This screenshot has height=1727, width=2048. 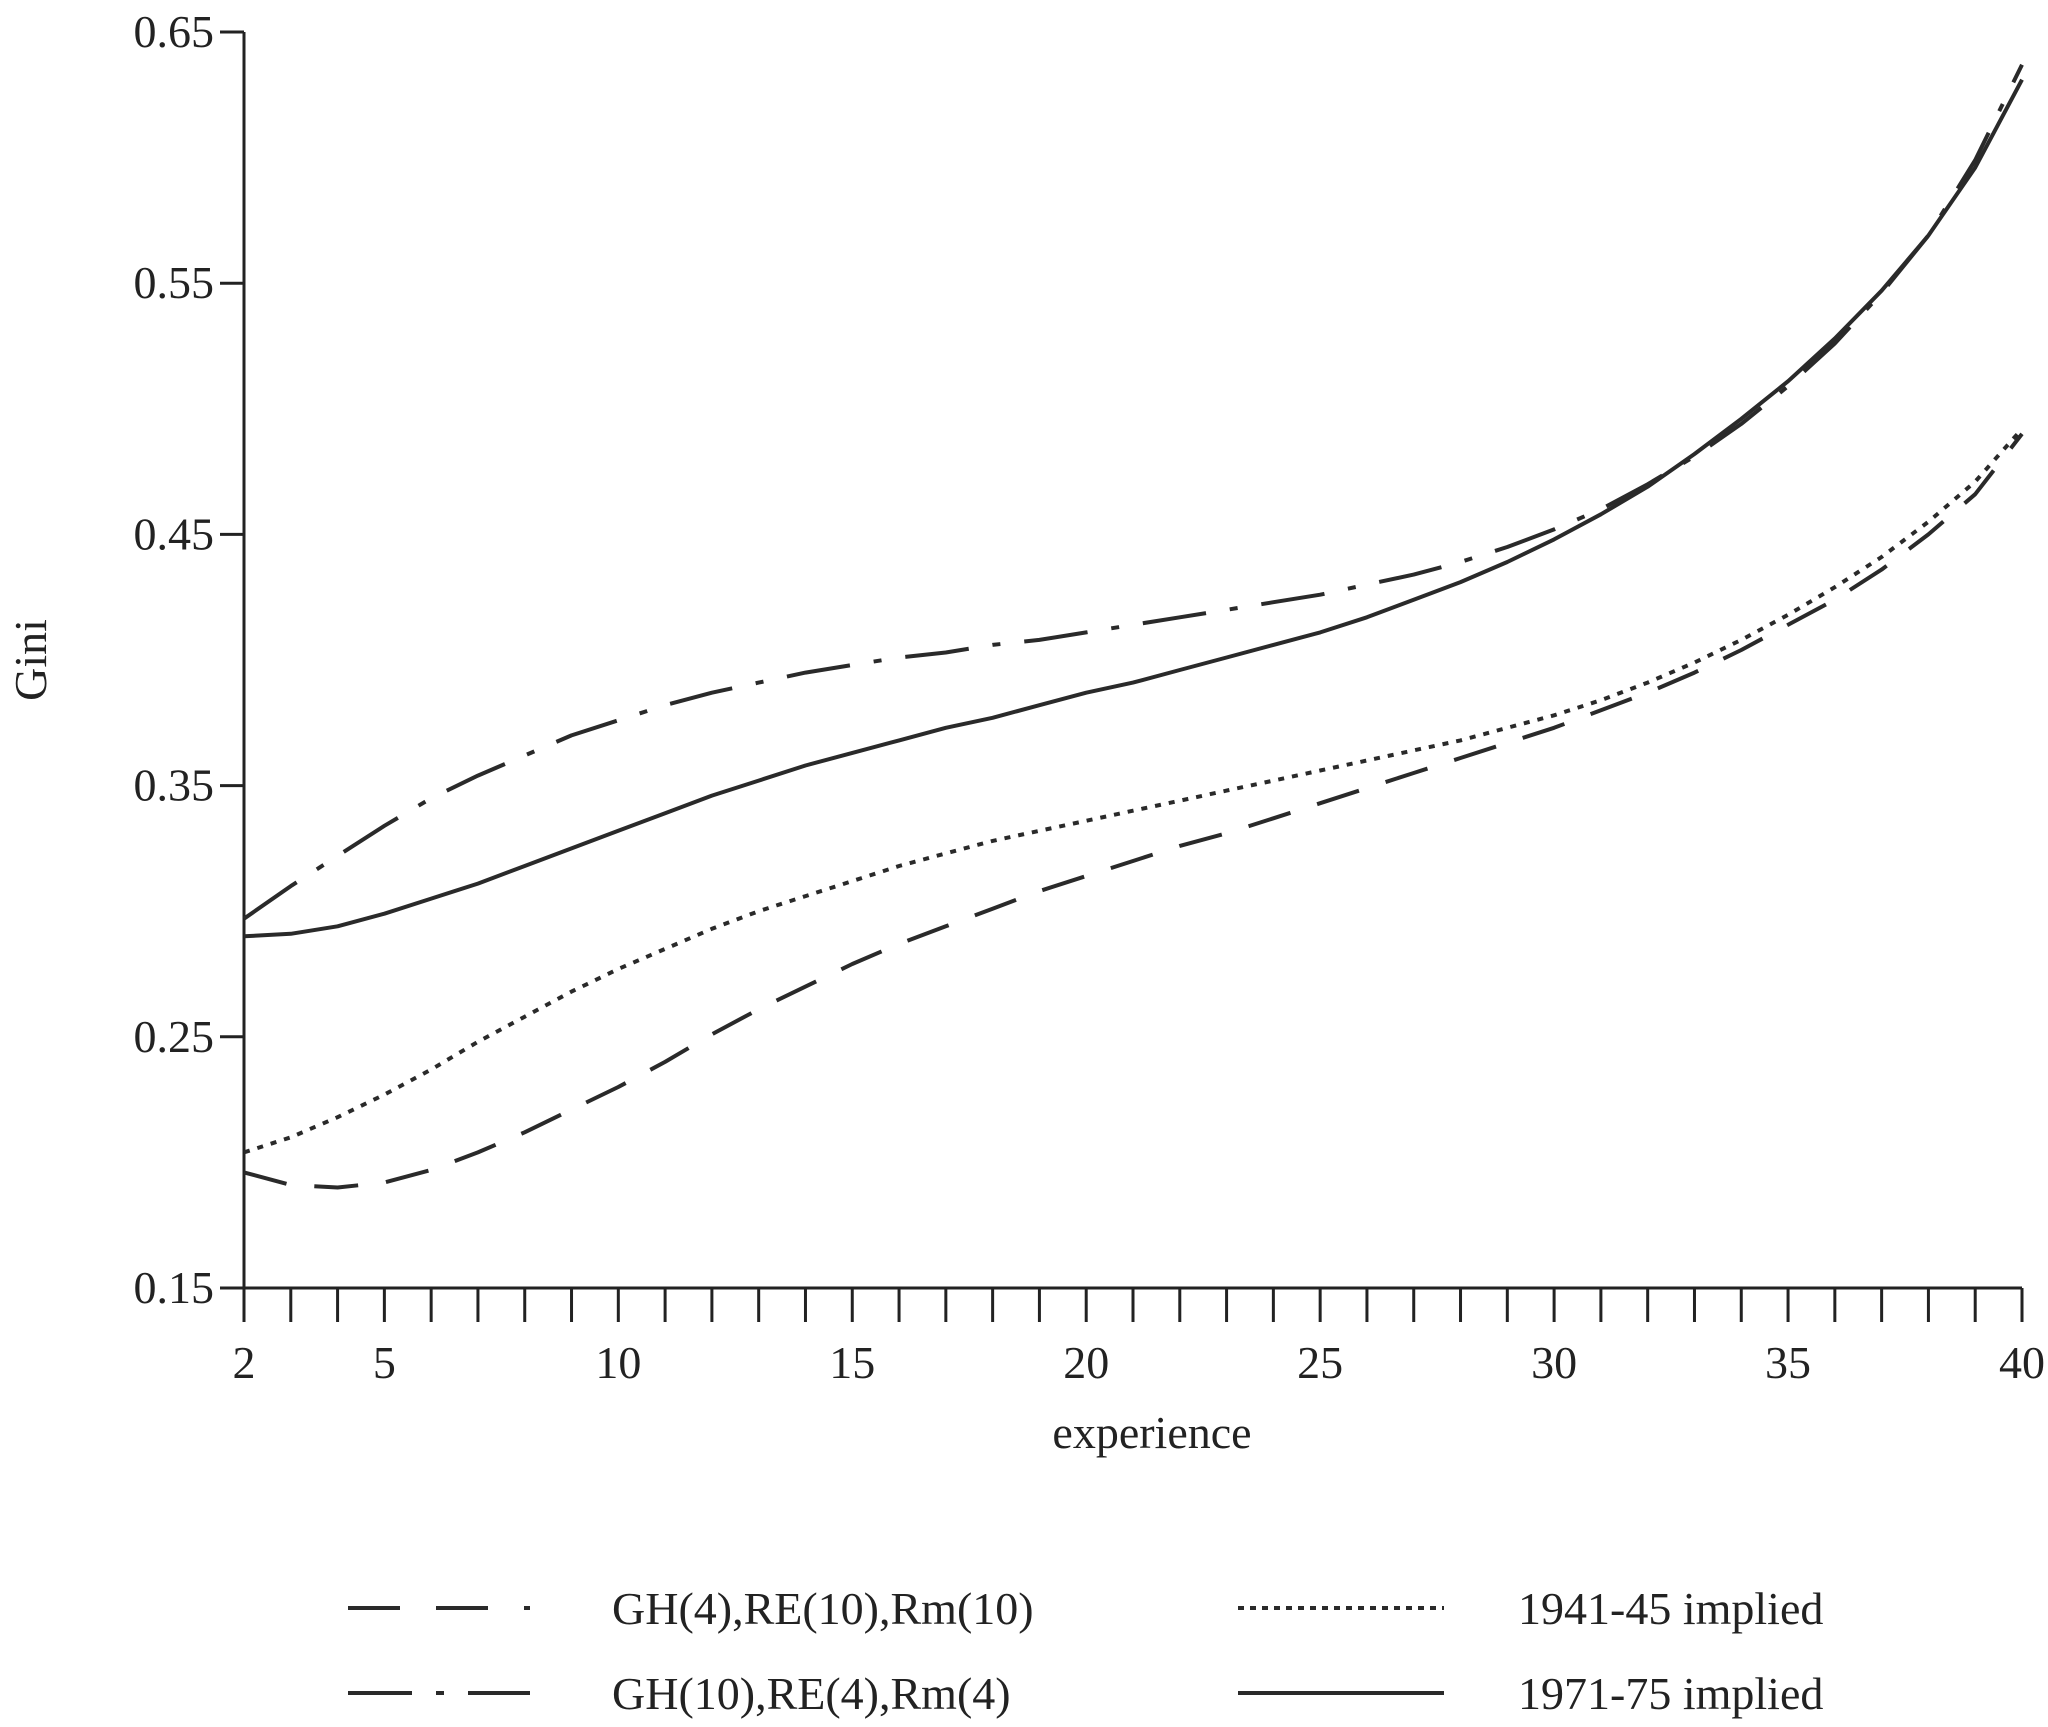 What do you see at coordinates (174, 282) in the screenshot?
I see `y-tick-label: 0.55` at bounding box center [174, 282].